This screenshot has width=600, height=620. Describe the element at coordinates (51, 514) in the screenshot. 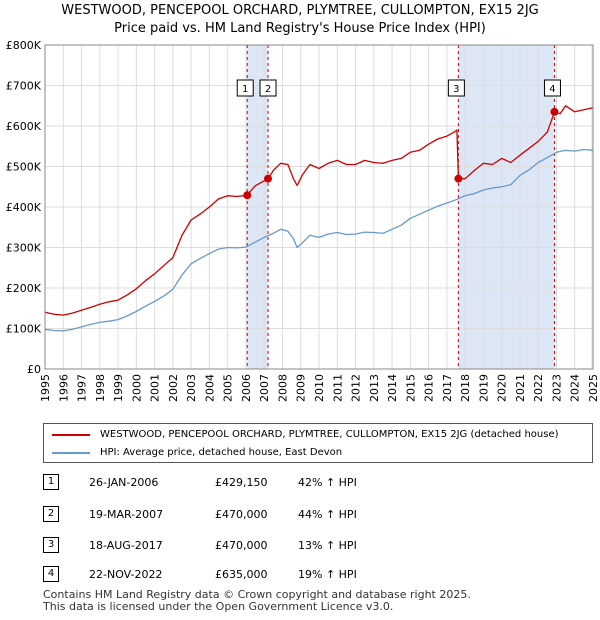

I see `sale-number-badge: 2` at that location.